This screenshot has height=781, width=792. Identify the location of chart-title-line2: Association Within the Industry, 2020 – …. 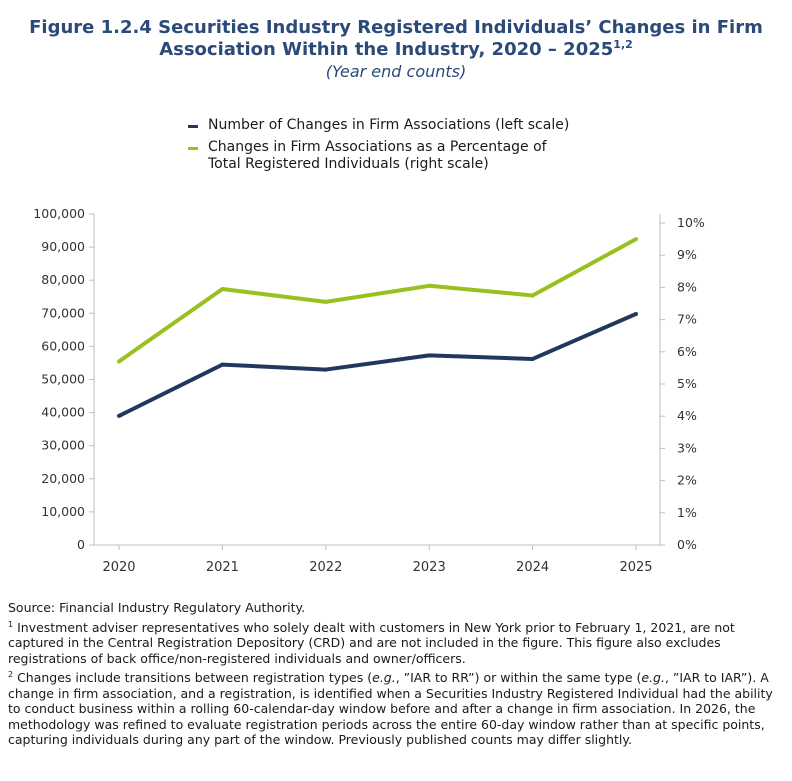
(396, 50).